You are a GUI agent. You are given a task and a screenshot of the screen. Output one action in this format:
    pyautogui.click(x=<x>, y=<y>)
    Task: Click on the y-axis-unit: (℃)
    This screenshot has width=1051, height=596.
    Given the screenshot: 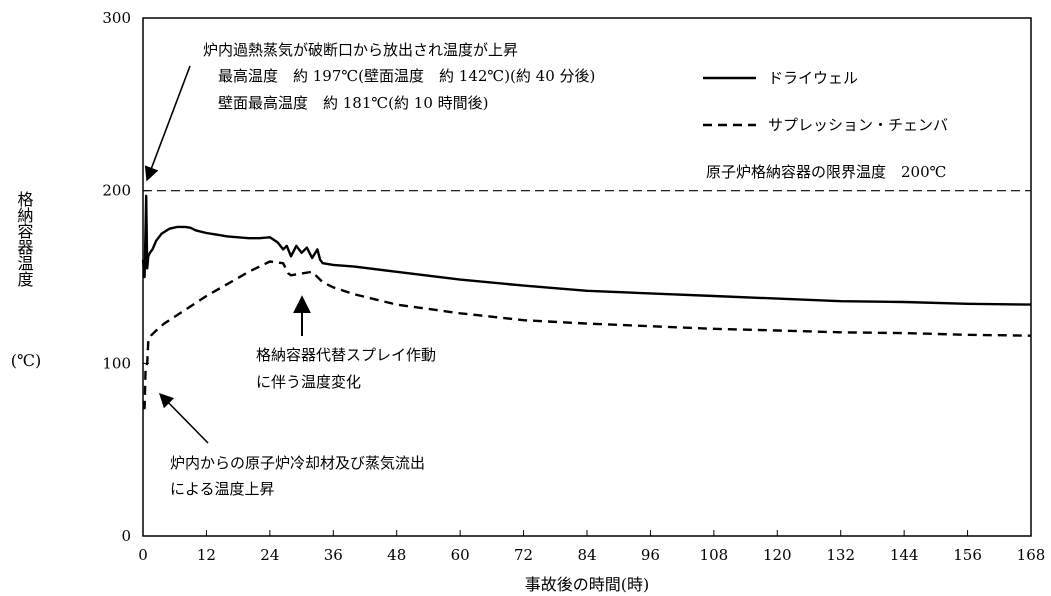 What is the action you would take?
    pyautogui.click(x=26, y=360)
    